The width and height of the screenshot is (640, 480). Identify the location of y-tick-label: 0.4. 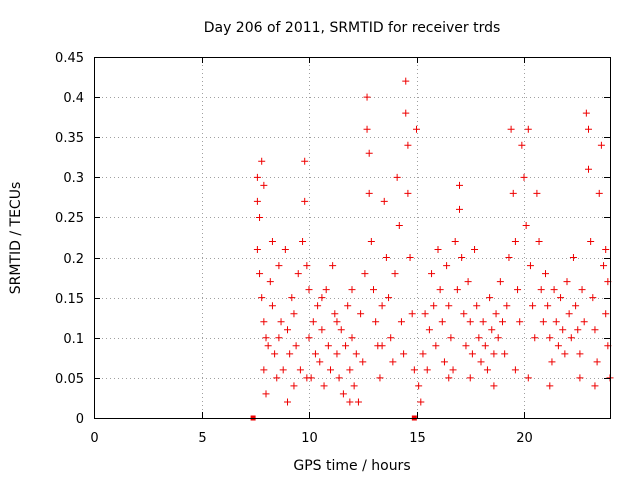
(73, 98).